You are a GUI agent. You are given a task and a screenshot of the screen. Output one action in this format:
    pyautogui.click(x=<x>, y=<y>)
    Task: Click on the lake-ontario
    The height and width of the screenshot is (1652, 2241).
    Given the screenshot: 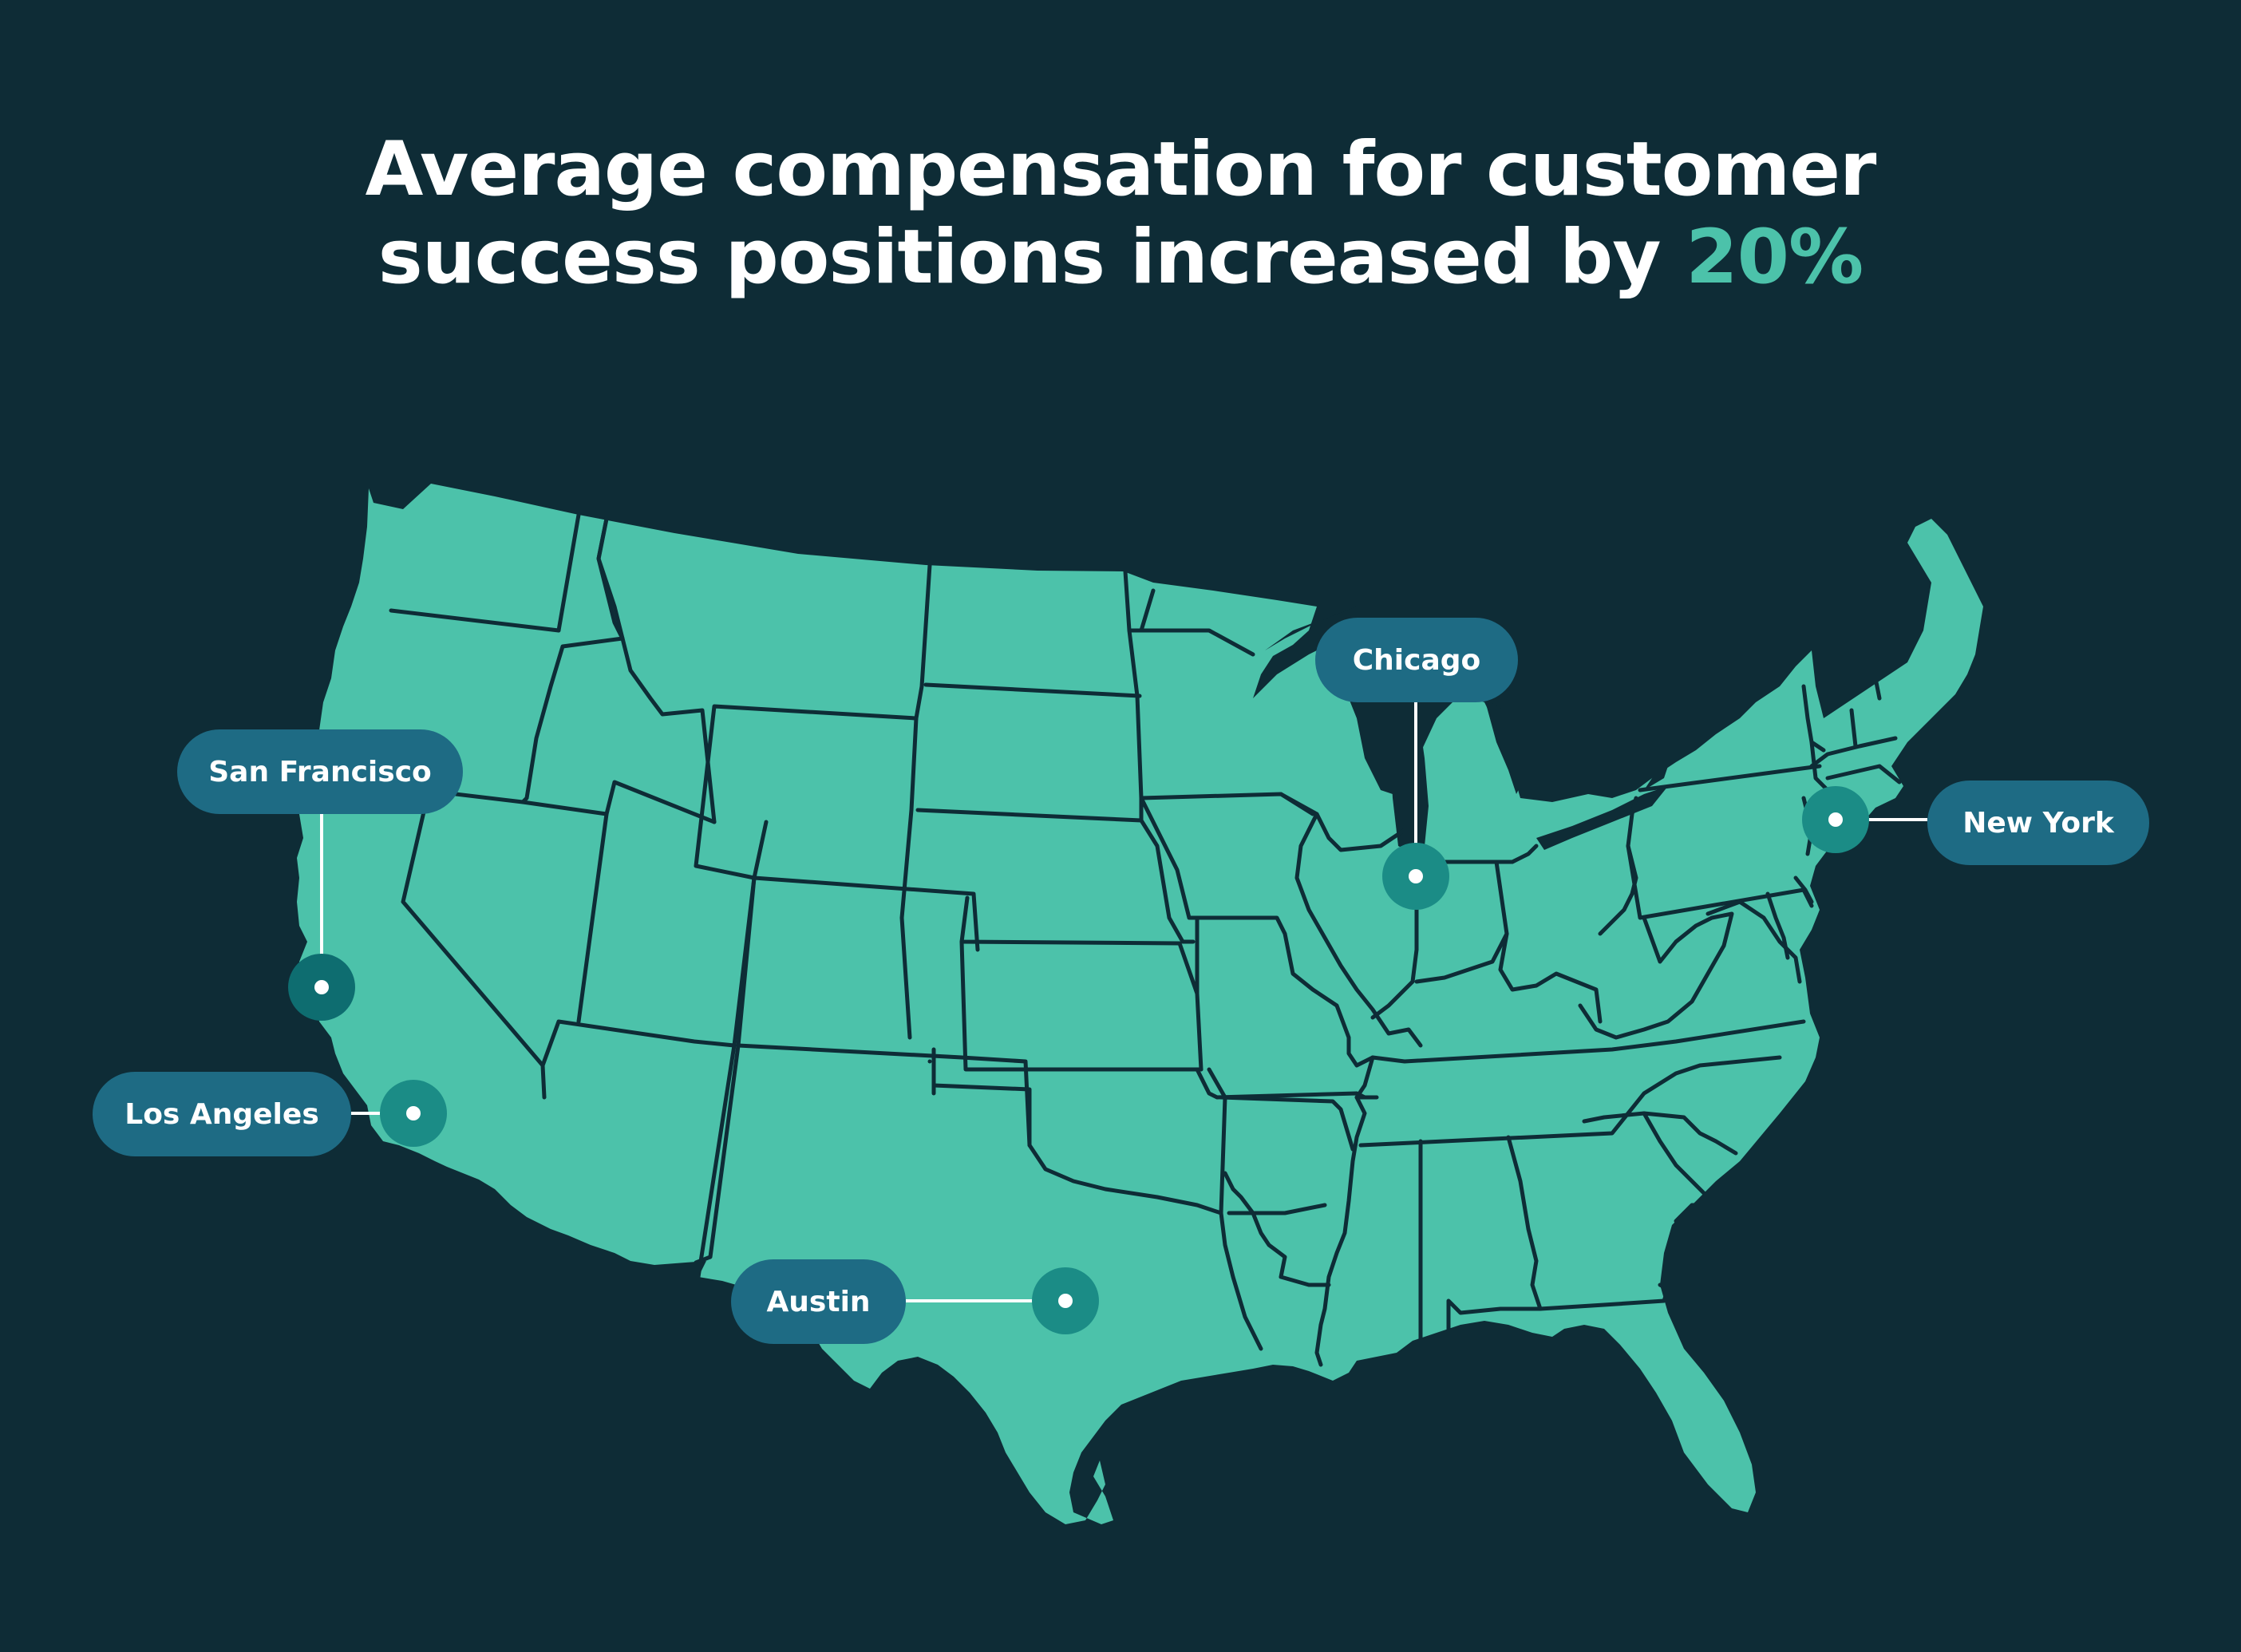 What is the action you would take?
    pyautogui.click(x=1658, y=772)
    